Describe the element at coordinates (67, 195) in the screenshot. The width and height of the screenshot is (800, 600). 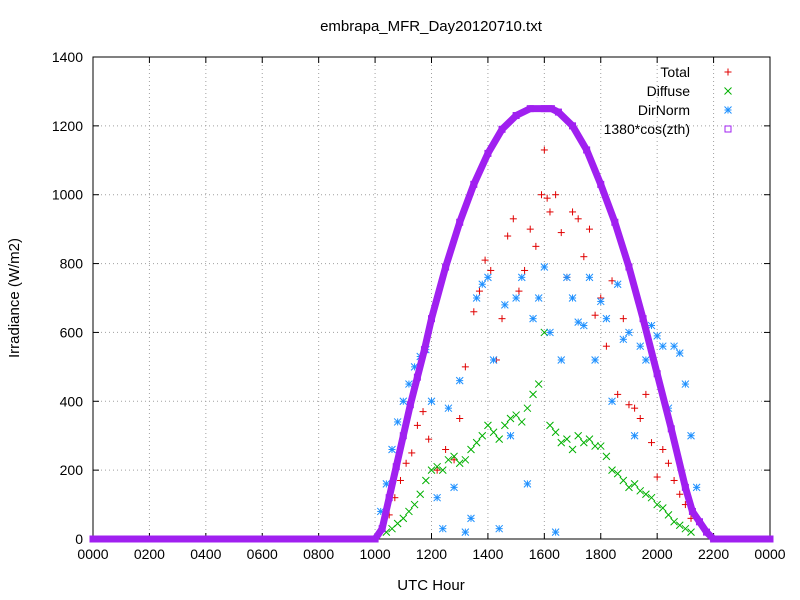
I see `y-tick-label: 1000` at that location.